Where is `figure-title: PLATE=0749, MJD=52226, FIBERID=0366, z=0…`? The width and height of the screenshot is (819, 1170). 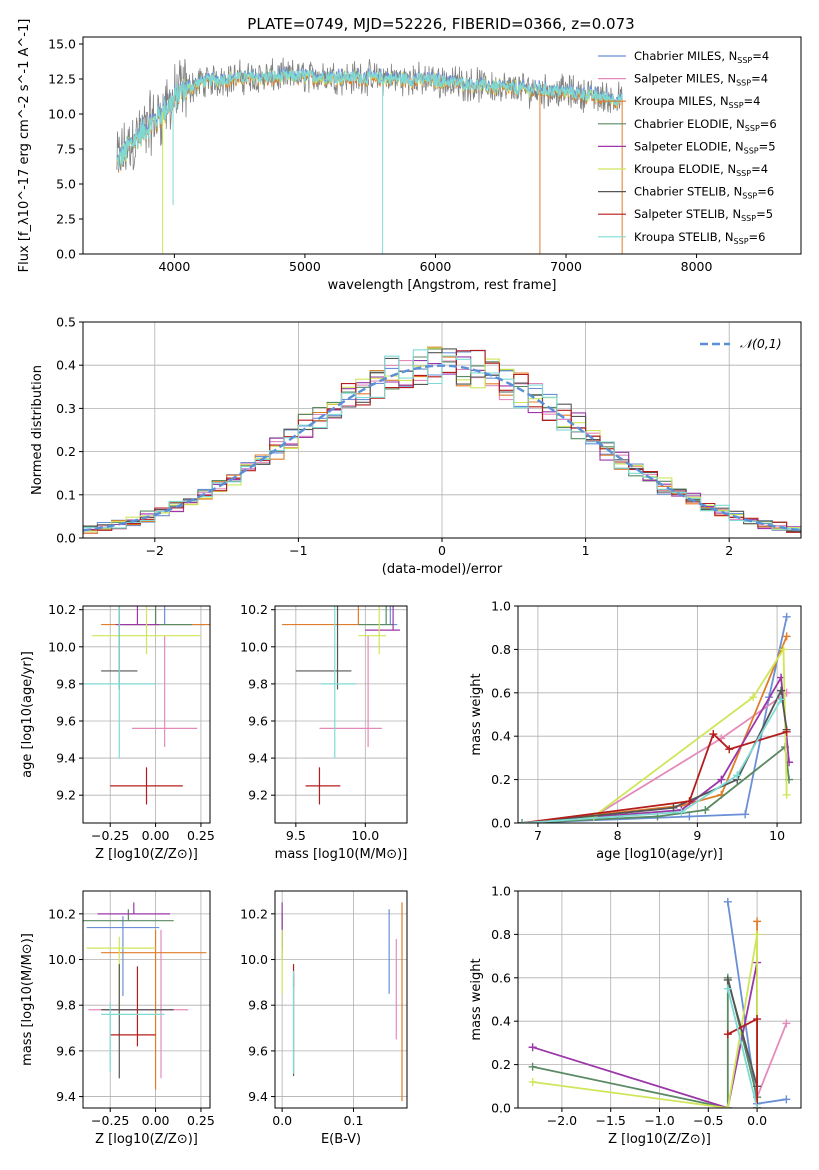 figure-title: PLATE=0749, MJD=52226, FIBERID=0366, z=0… is located at coordinates (440, 24).